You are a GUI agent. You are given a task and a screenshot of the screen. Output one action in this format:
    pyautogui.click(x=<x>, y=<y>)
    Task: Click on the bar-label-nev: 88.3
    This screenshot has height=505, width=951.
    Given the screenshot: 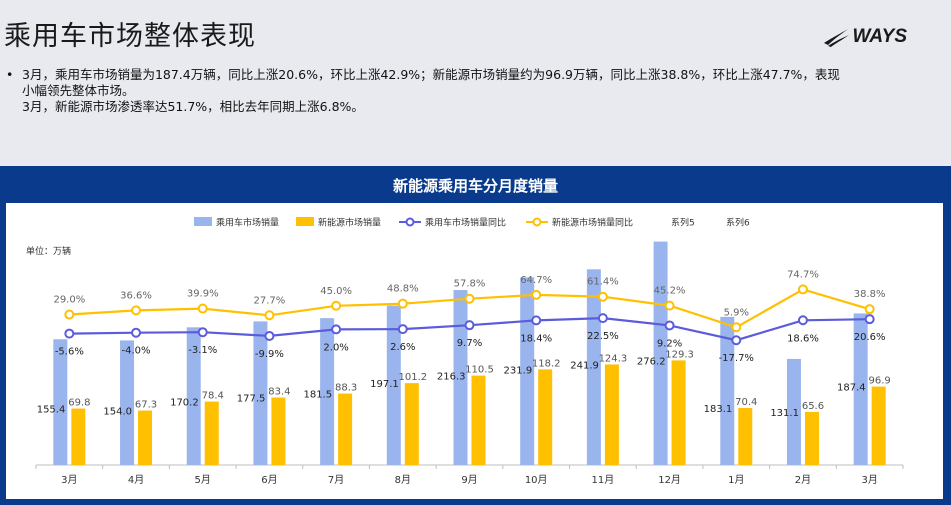 What is the action you would take?
    pyautogui.click(x=346, y=388)
    